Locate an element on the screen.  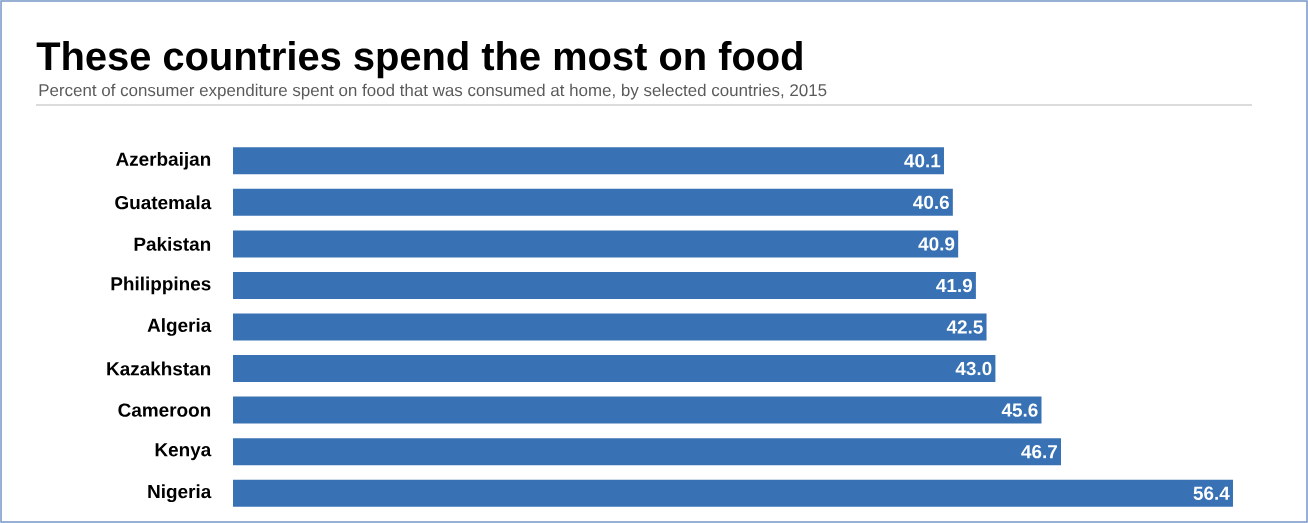
y-tick-label: Algeria is located at coordinates (179, 327).